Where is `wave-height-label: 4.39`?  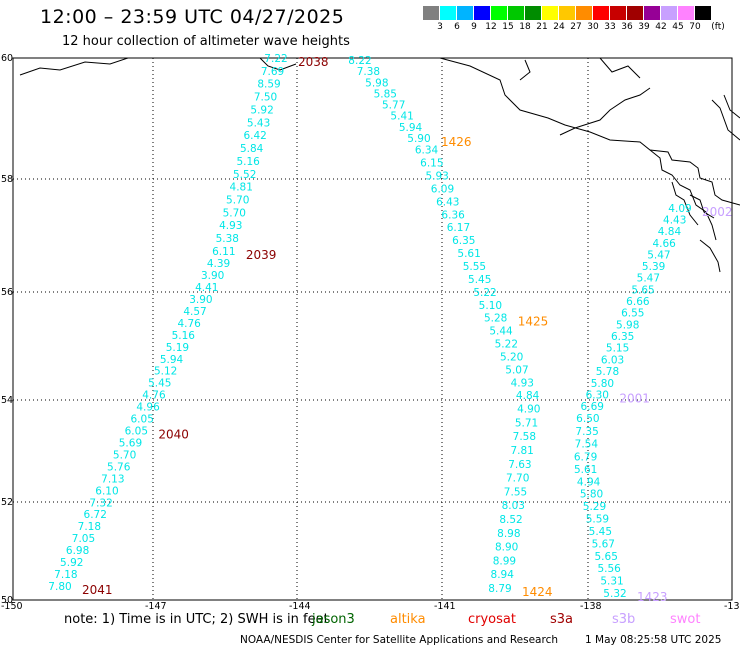 wave-height-label: 4.39 is located at coordinates (218, 264).